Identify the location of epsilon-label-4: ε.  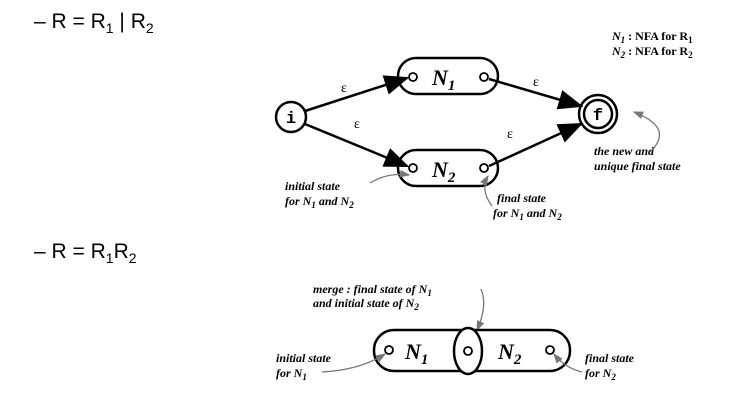
(510, 134).